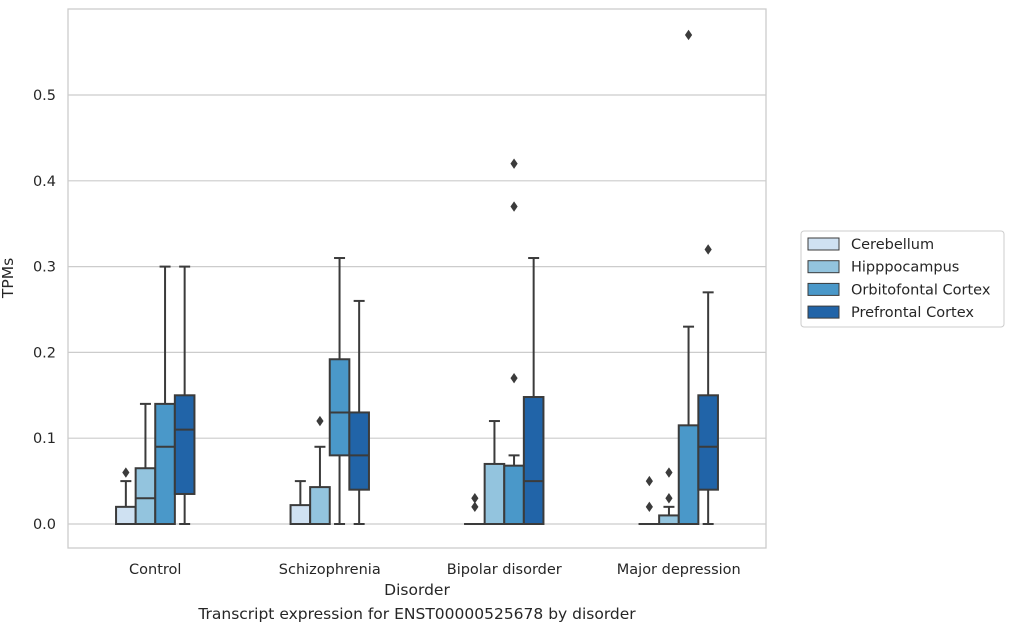  I want to click on y-axis-label: TPMs, so click(8, 278).